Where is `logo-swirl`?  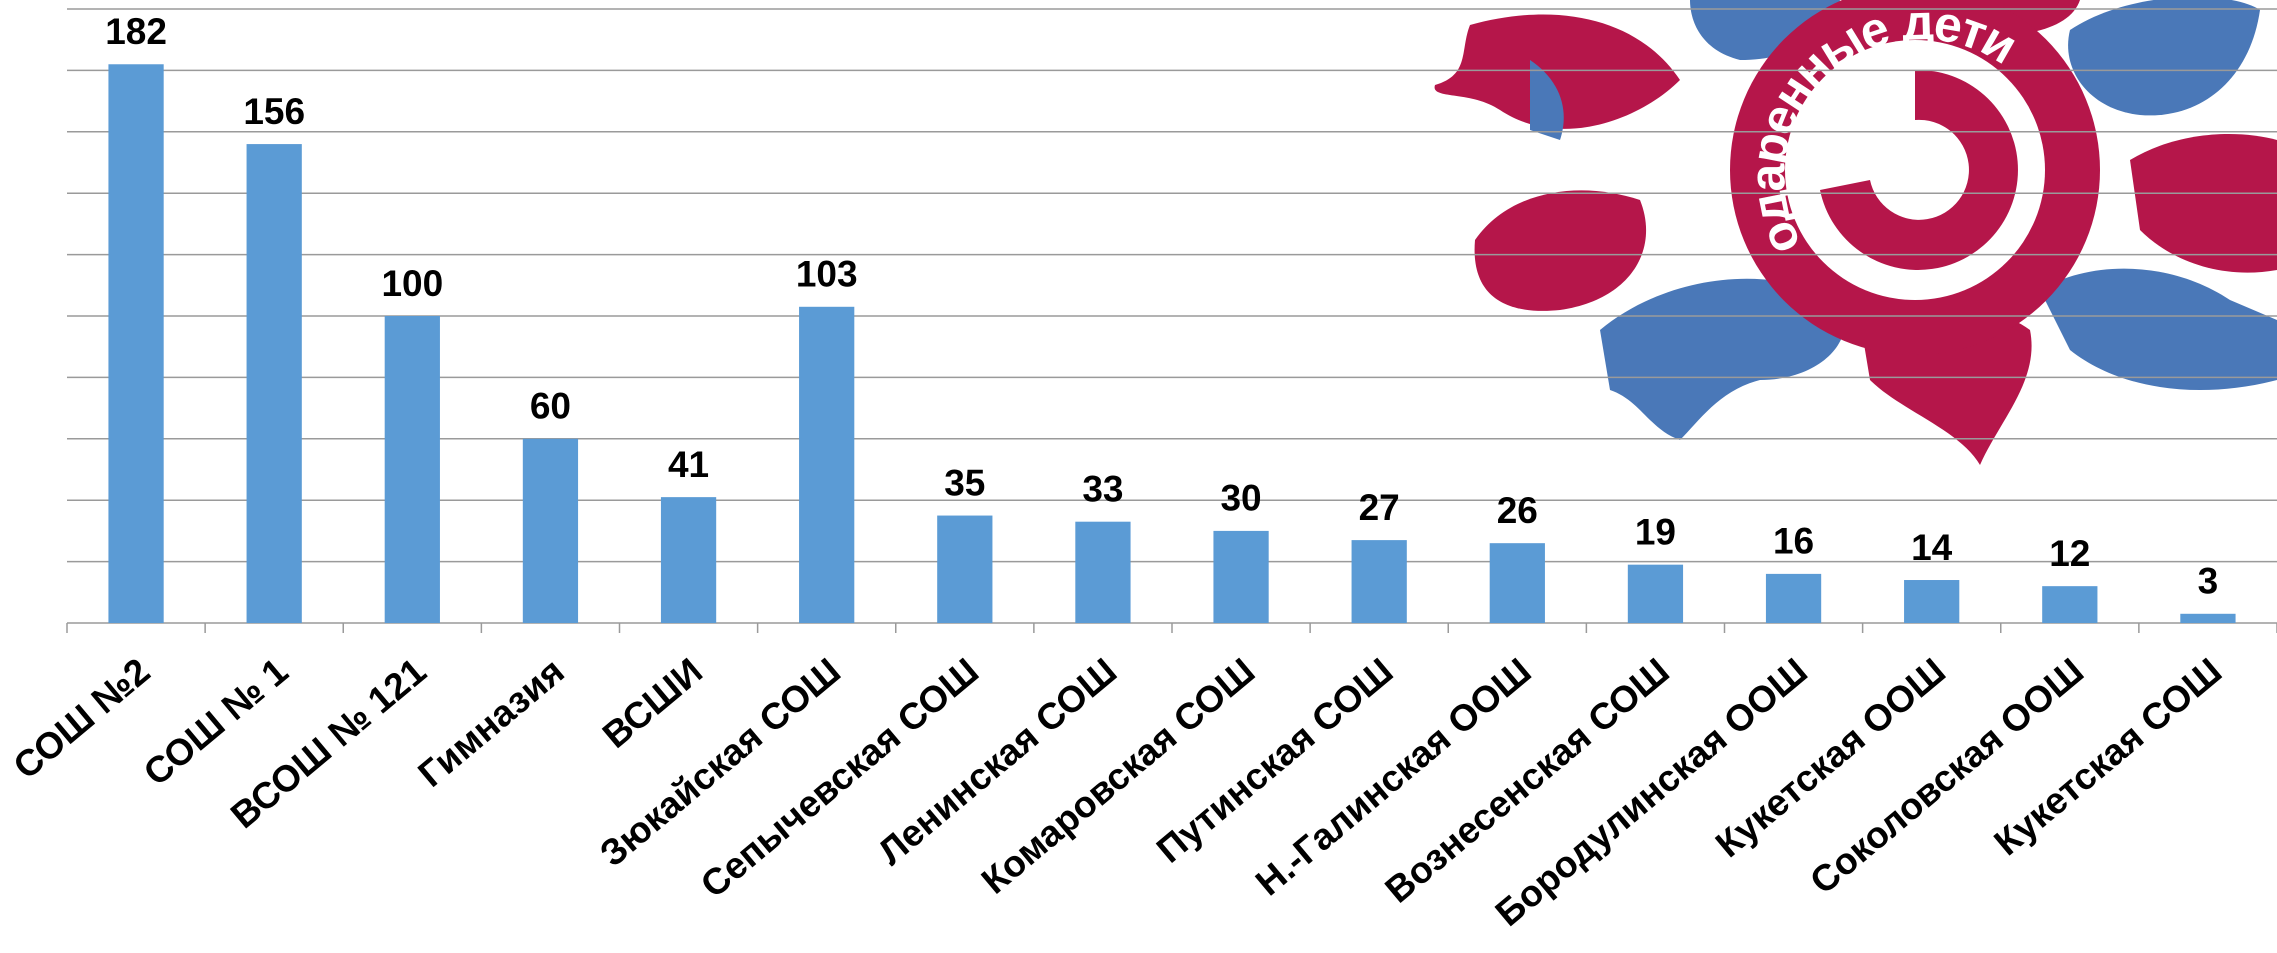 logo-swirl is located at coordinates (1919, 169).